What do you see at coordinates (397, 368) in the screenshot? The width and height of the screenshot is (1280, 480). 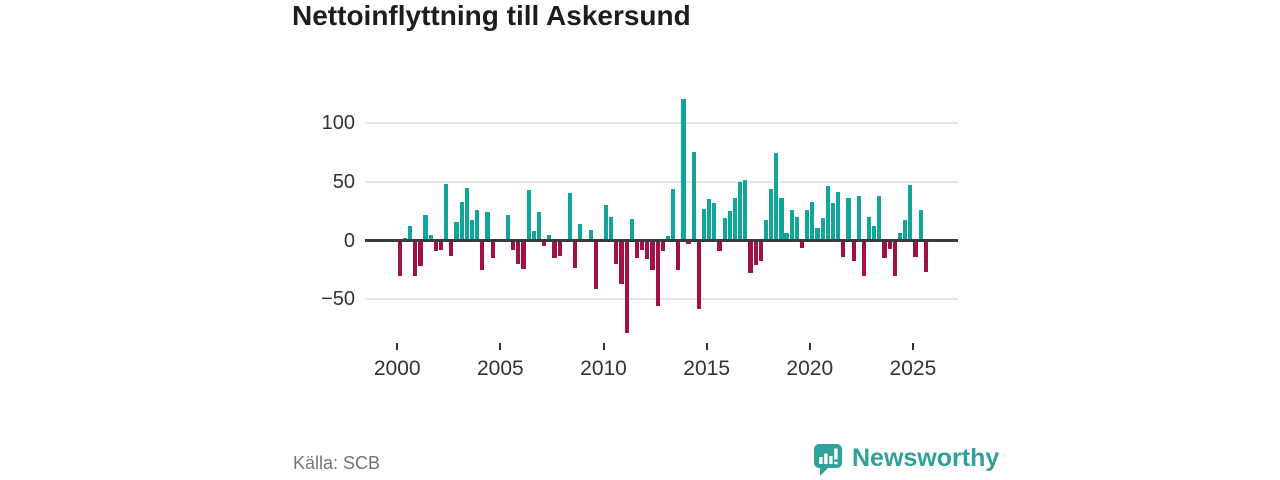 I see `x-axis-label: 2000` at bounding box center [397, 368].